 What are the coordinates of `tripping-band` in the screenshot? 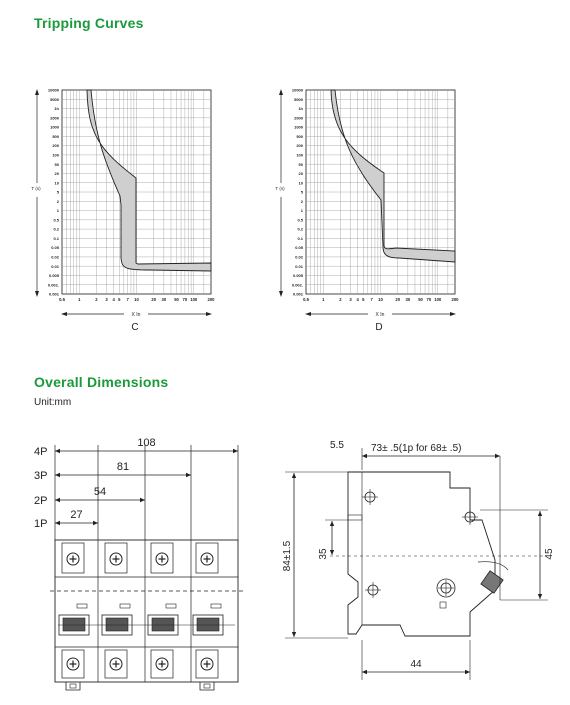 It's located at (393, 176).